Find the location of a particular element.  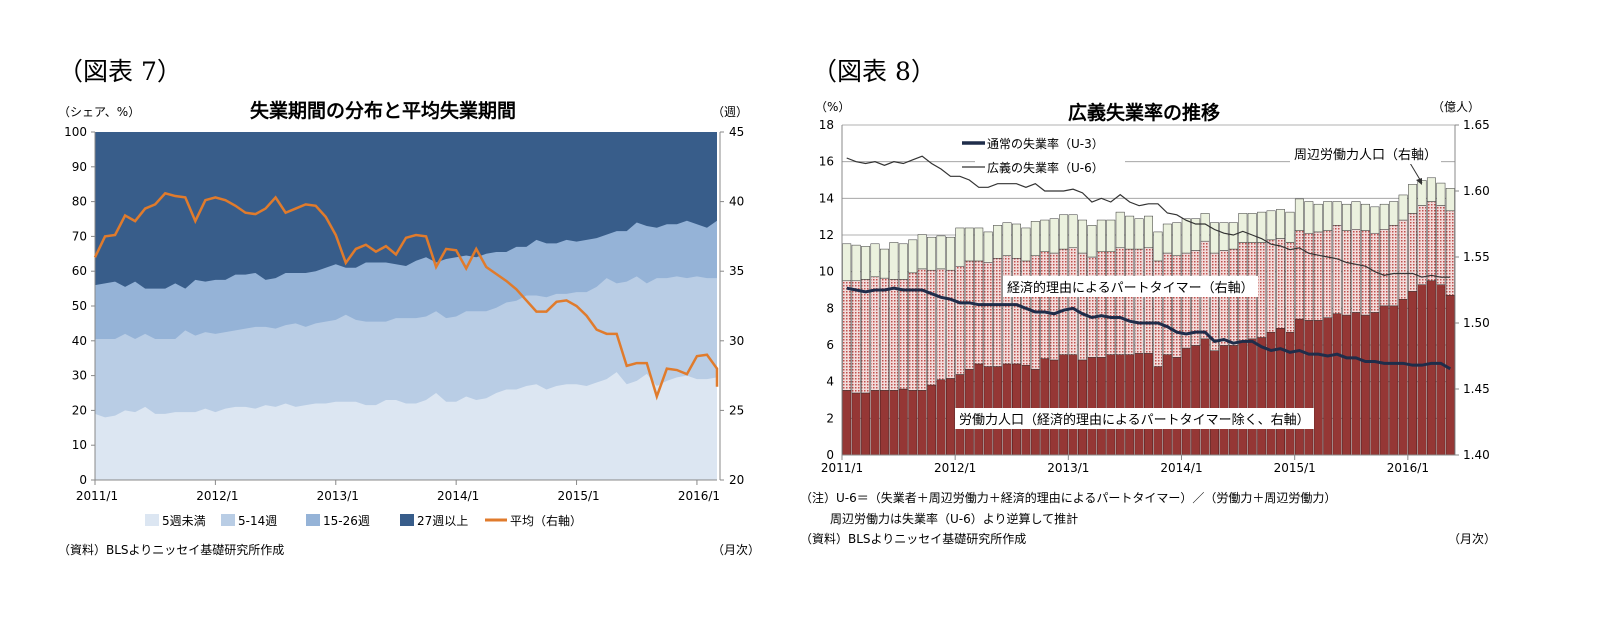

figure8-note2: 周辺労働力は失業率（U-6）より逆算して推計 is located at coordinates (954, 519).